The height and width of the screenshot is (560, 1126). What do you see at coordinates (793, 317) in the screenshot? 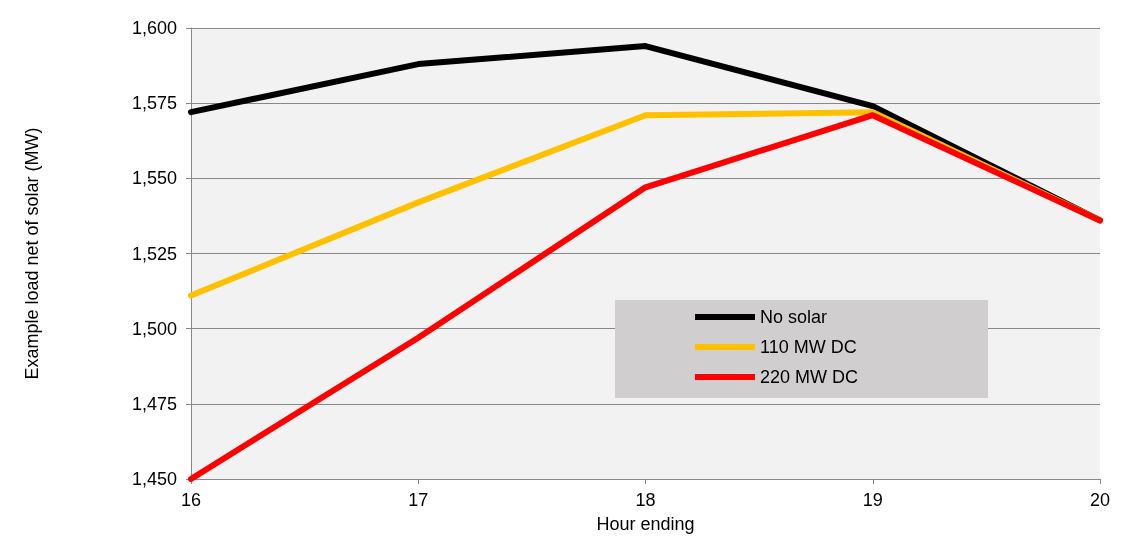
I see `legend-label: No solar` at bounding box center [793, 317].